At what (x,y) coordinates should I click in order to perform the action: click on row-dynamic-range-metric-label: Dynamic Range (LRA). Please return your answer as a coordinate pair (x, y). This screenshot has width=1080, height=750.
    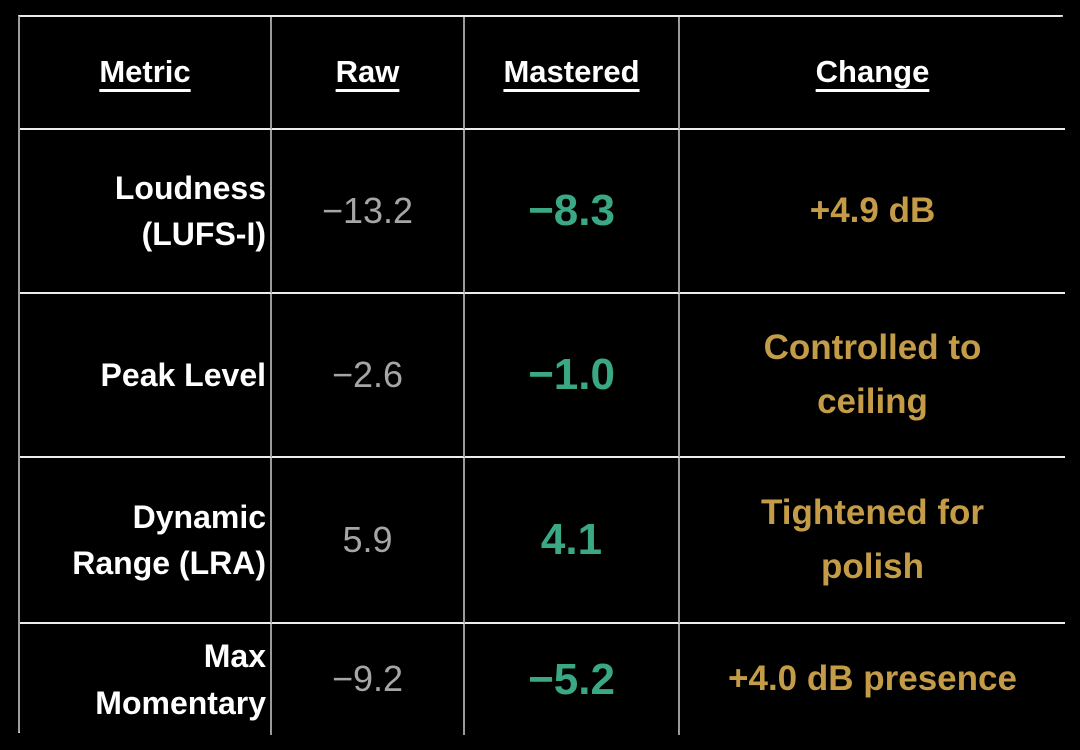
    Looking at the image, I should click on (146, 541).